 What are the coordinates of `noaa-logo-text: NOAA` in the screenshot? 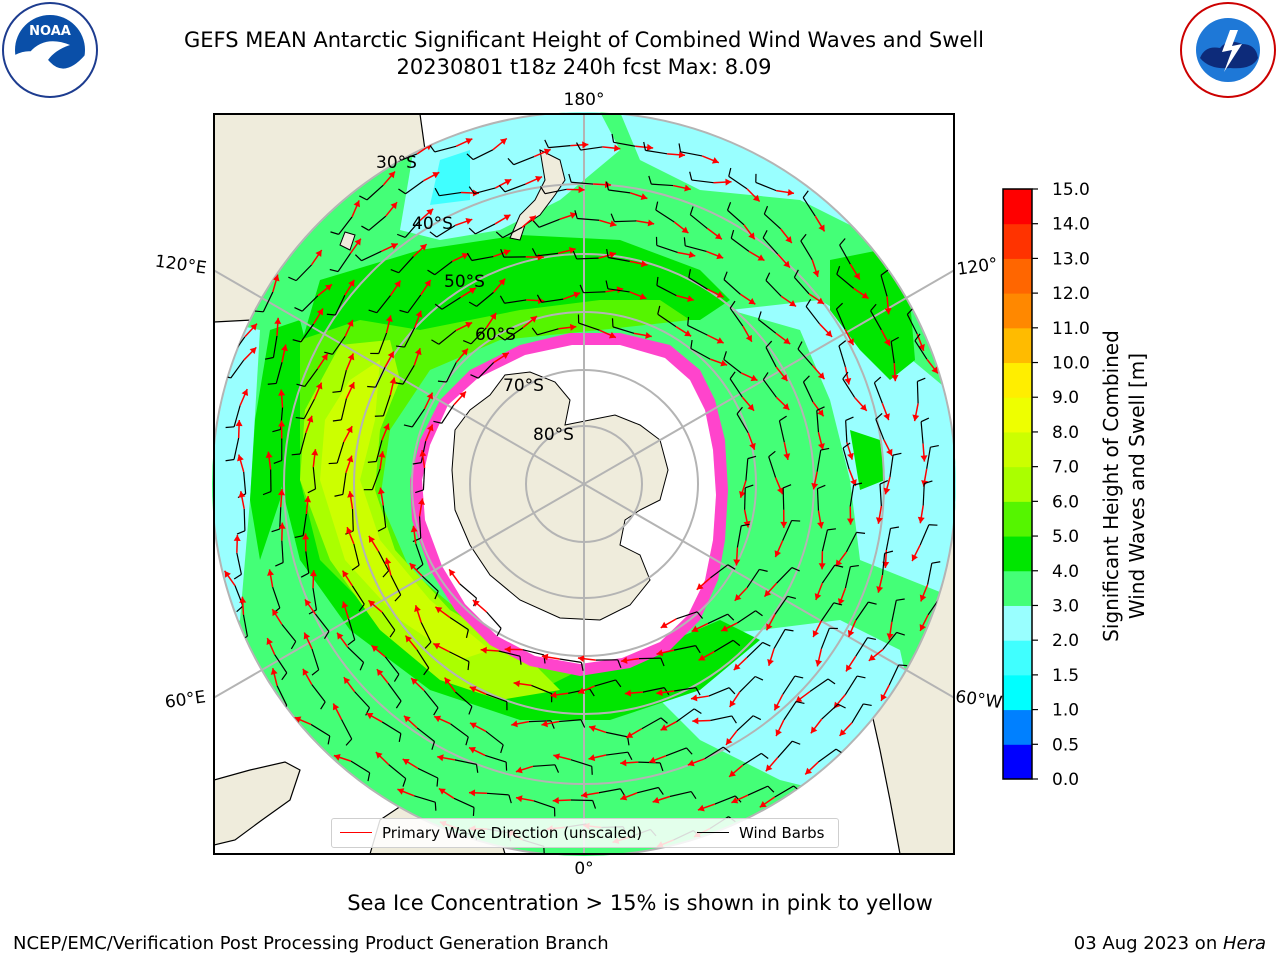 It's located at (50, 31).